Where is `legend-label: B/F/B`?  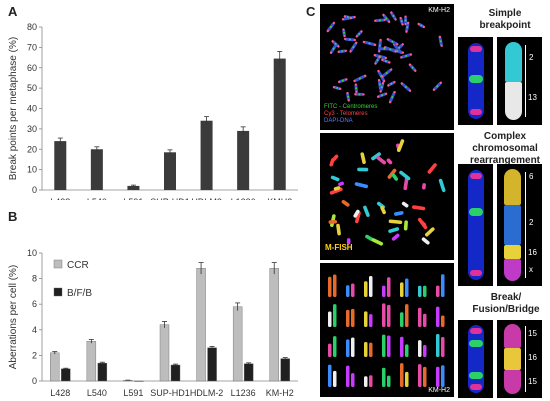
legend-label: B/F/B is located at coordinates (79, 293).